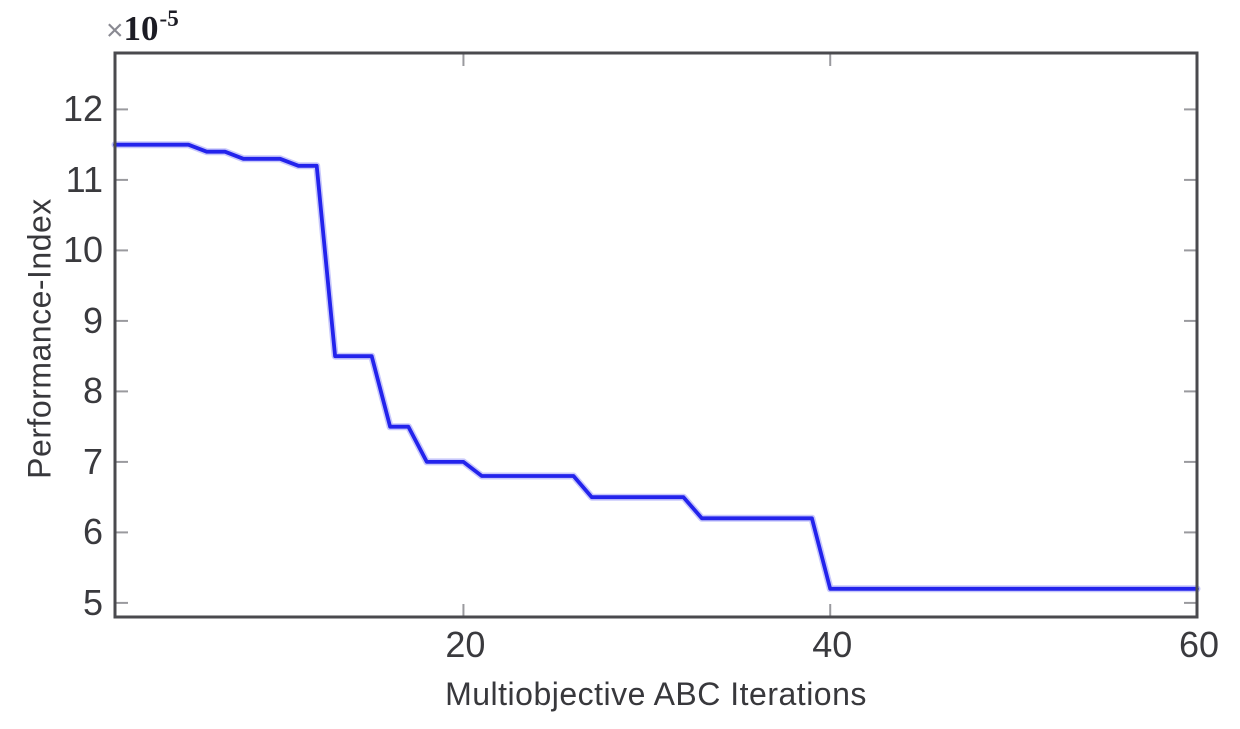 The image size is (1240, 729). Describe the element at coordinates (656, 694) in the screenshot. I see `x-axis-title: Multiobjective ABC Iterations` at that location.